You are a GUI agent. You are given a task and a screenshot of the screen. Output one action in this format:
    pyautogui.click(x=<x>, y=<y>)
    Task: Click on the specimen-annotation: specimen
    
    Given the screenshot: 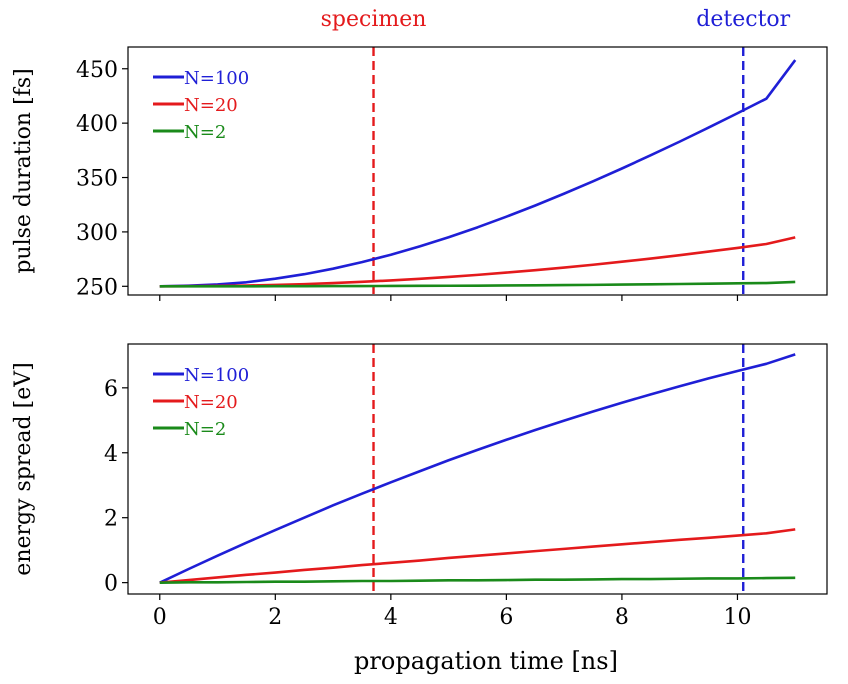 What is the action you would take?
    pyautogui.click(x=374, y=19)
    